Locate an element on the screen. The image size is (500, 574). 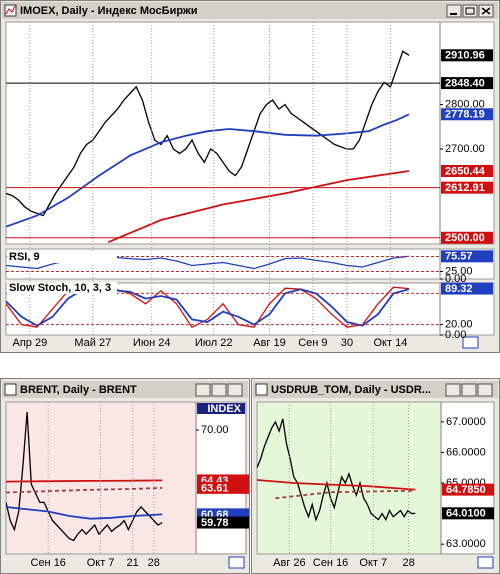
x-tick-label: Сен 9 is located at coordinates (312, 343).